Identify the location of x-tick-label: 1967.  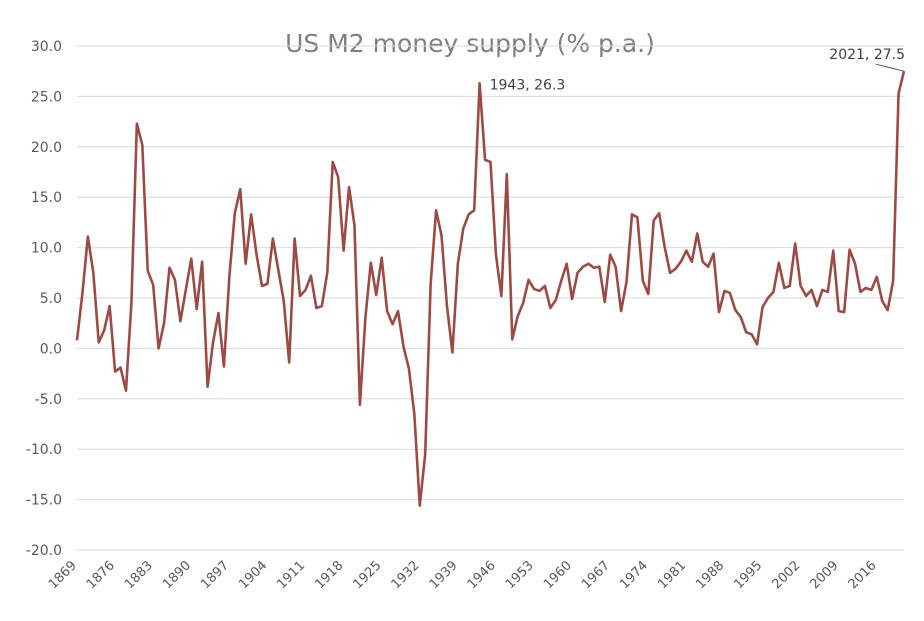
(596, 575).